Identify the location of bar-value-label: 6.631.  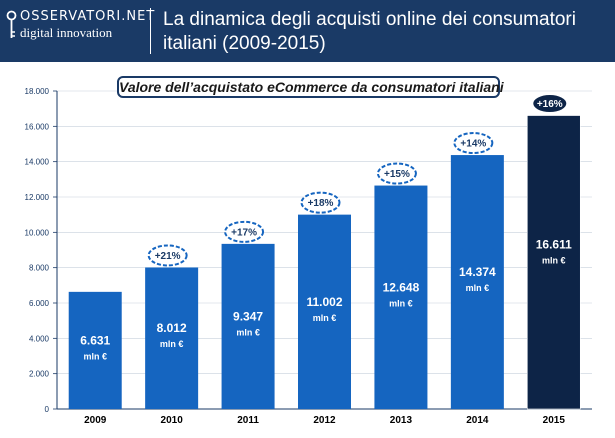
(95, 340).